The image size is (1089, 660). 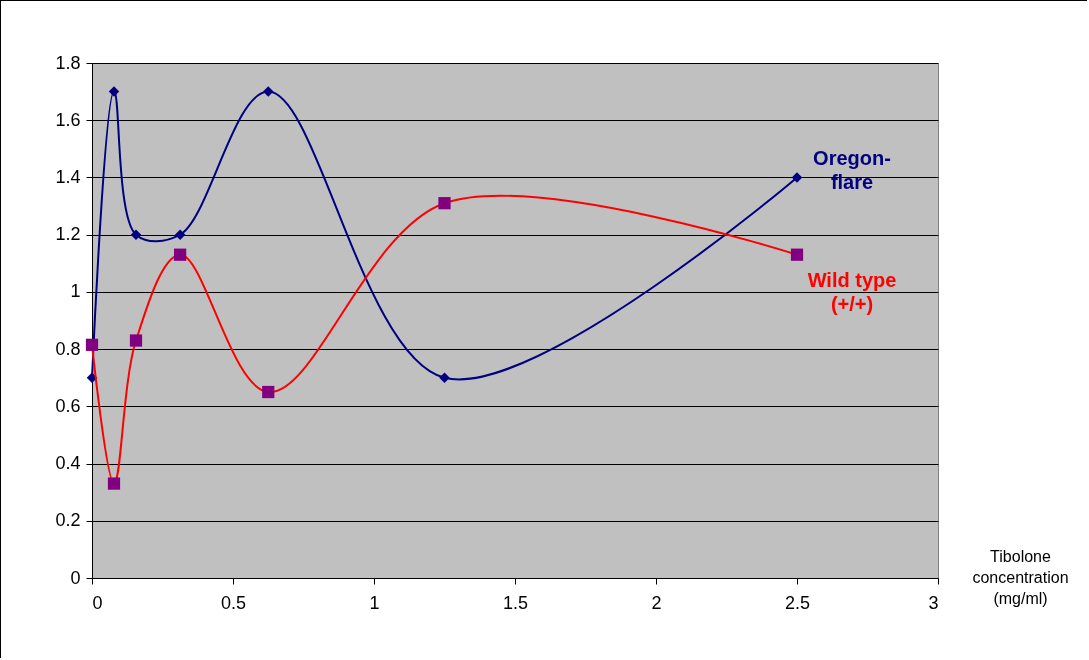 What do you see at coordinates (68, 234) in the screenshot?
I see `y-tick-label: 1.2` at bounding box center [68, 234].